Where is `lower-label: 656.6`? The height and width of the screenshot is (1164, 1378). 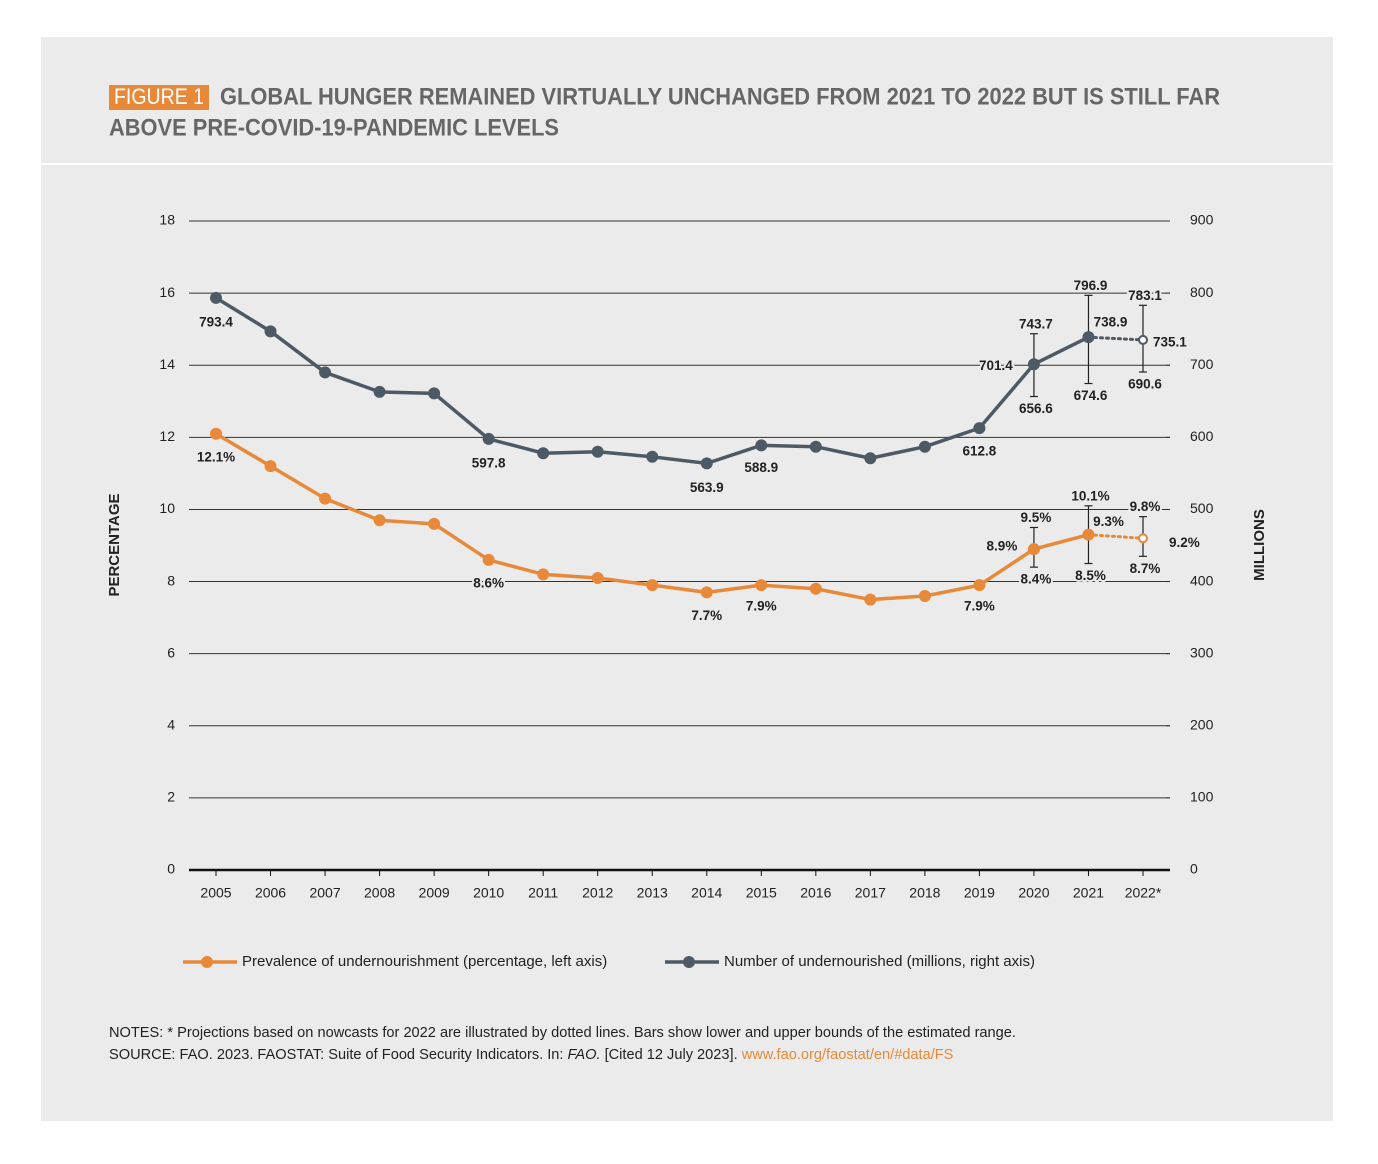
lower-label: 656.6 is located at coordinates (1036, 408).